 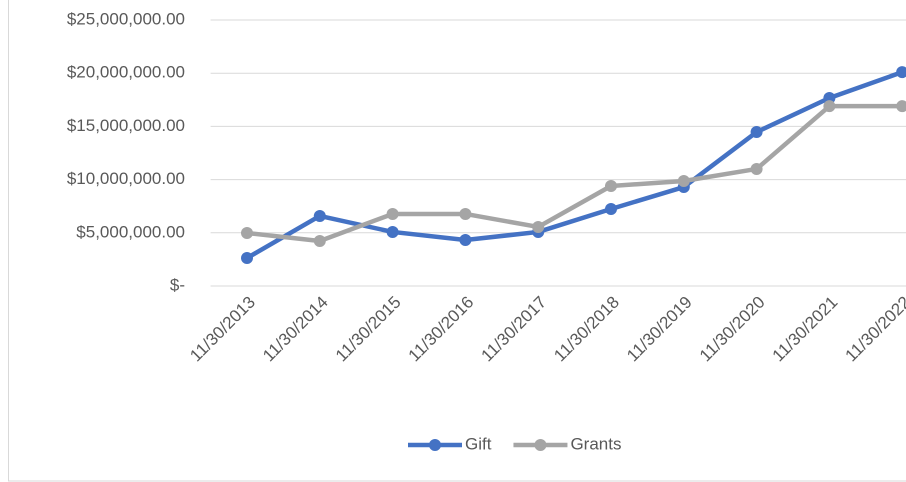 I want to click on x-tick-label: 11/30/2019, so click(x=659, y=329).